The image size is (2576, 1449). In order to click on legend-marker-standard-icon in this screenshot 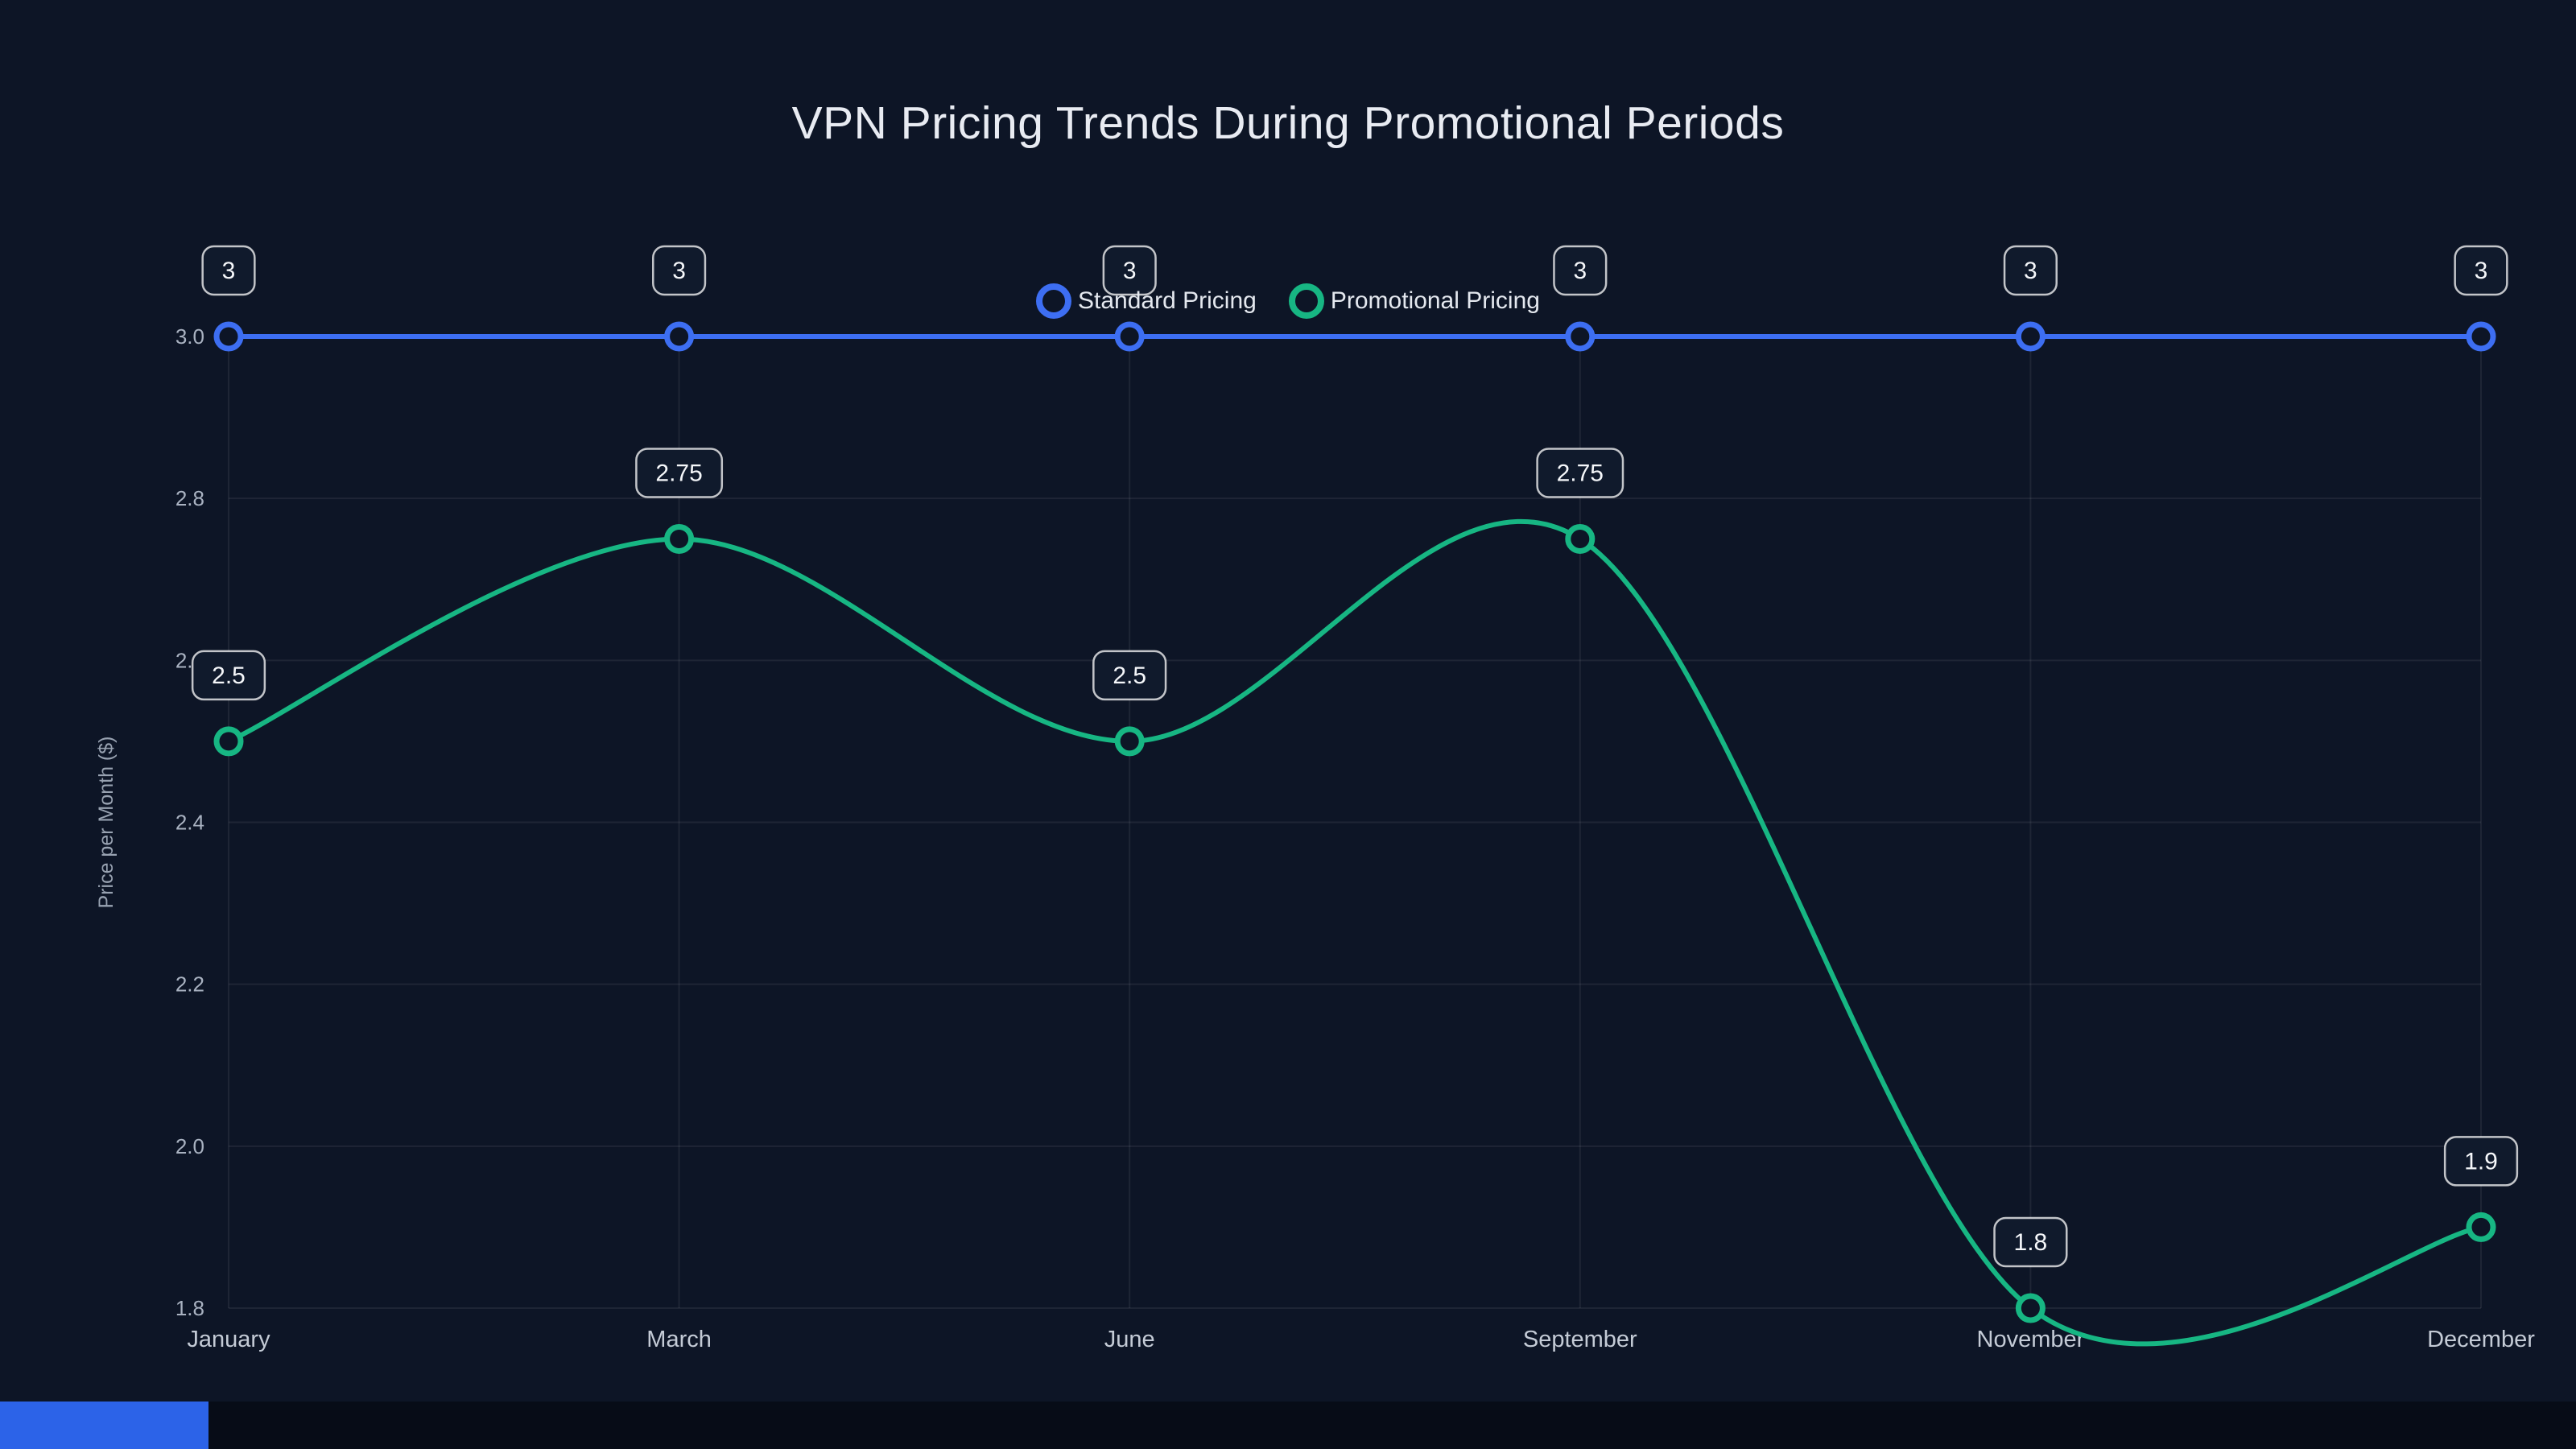, I will do `click(1054, 301)`.